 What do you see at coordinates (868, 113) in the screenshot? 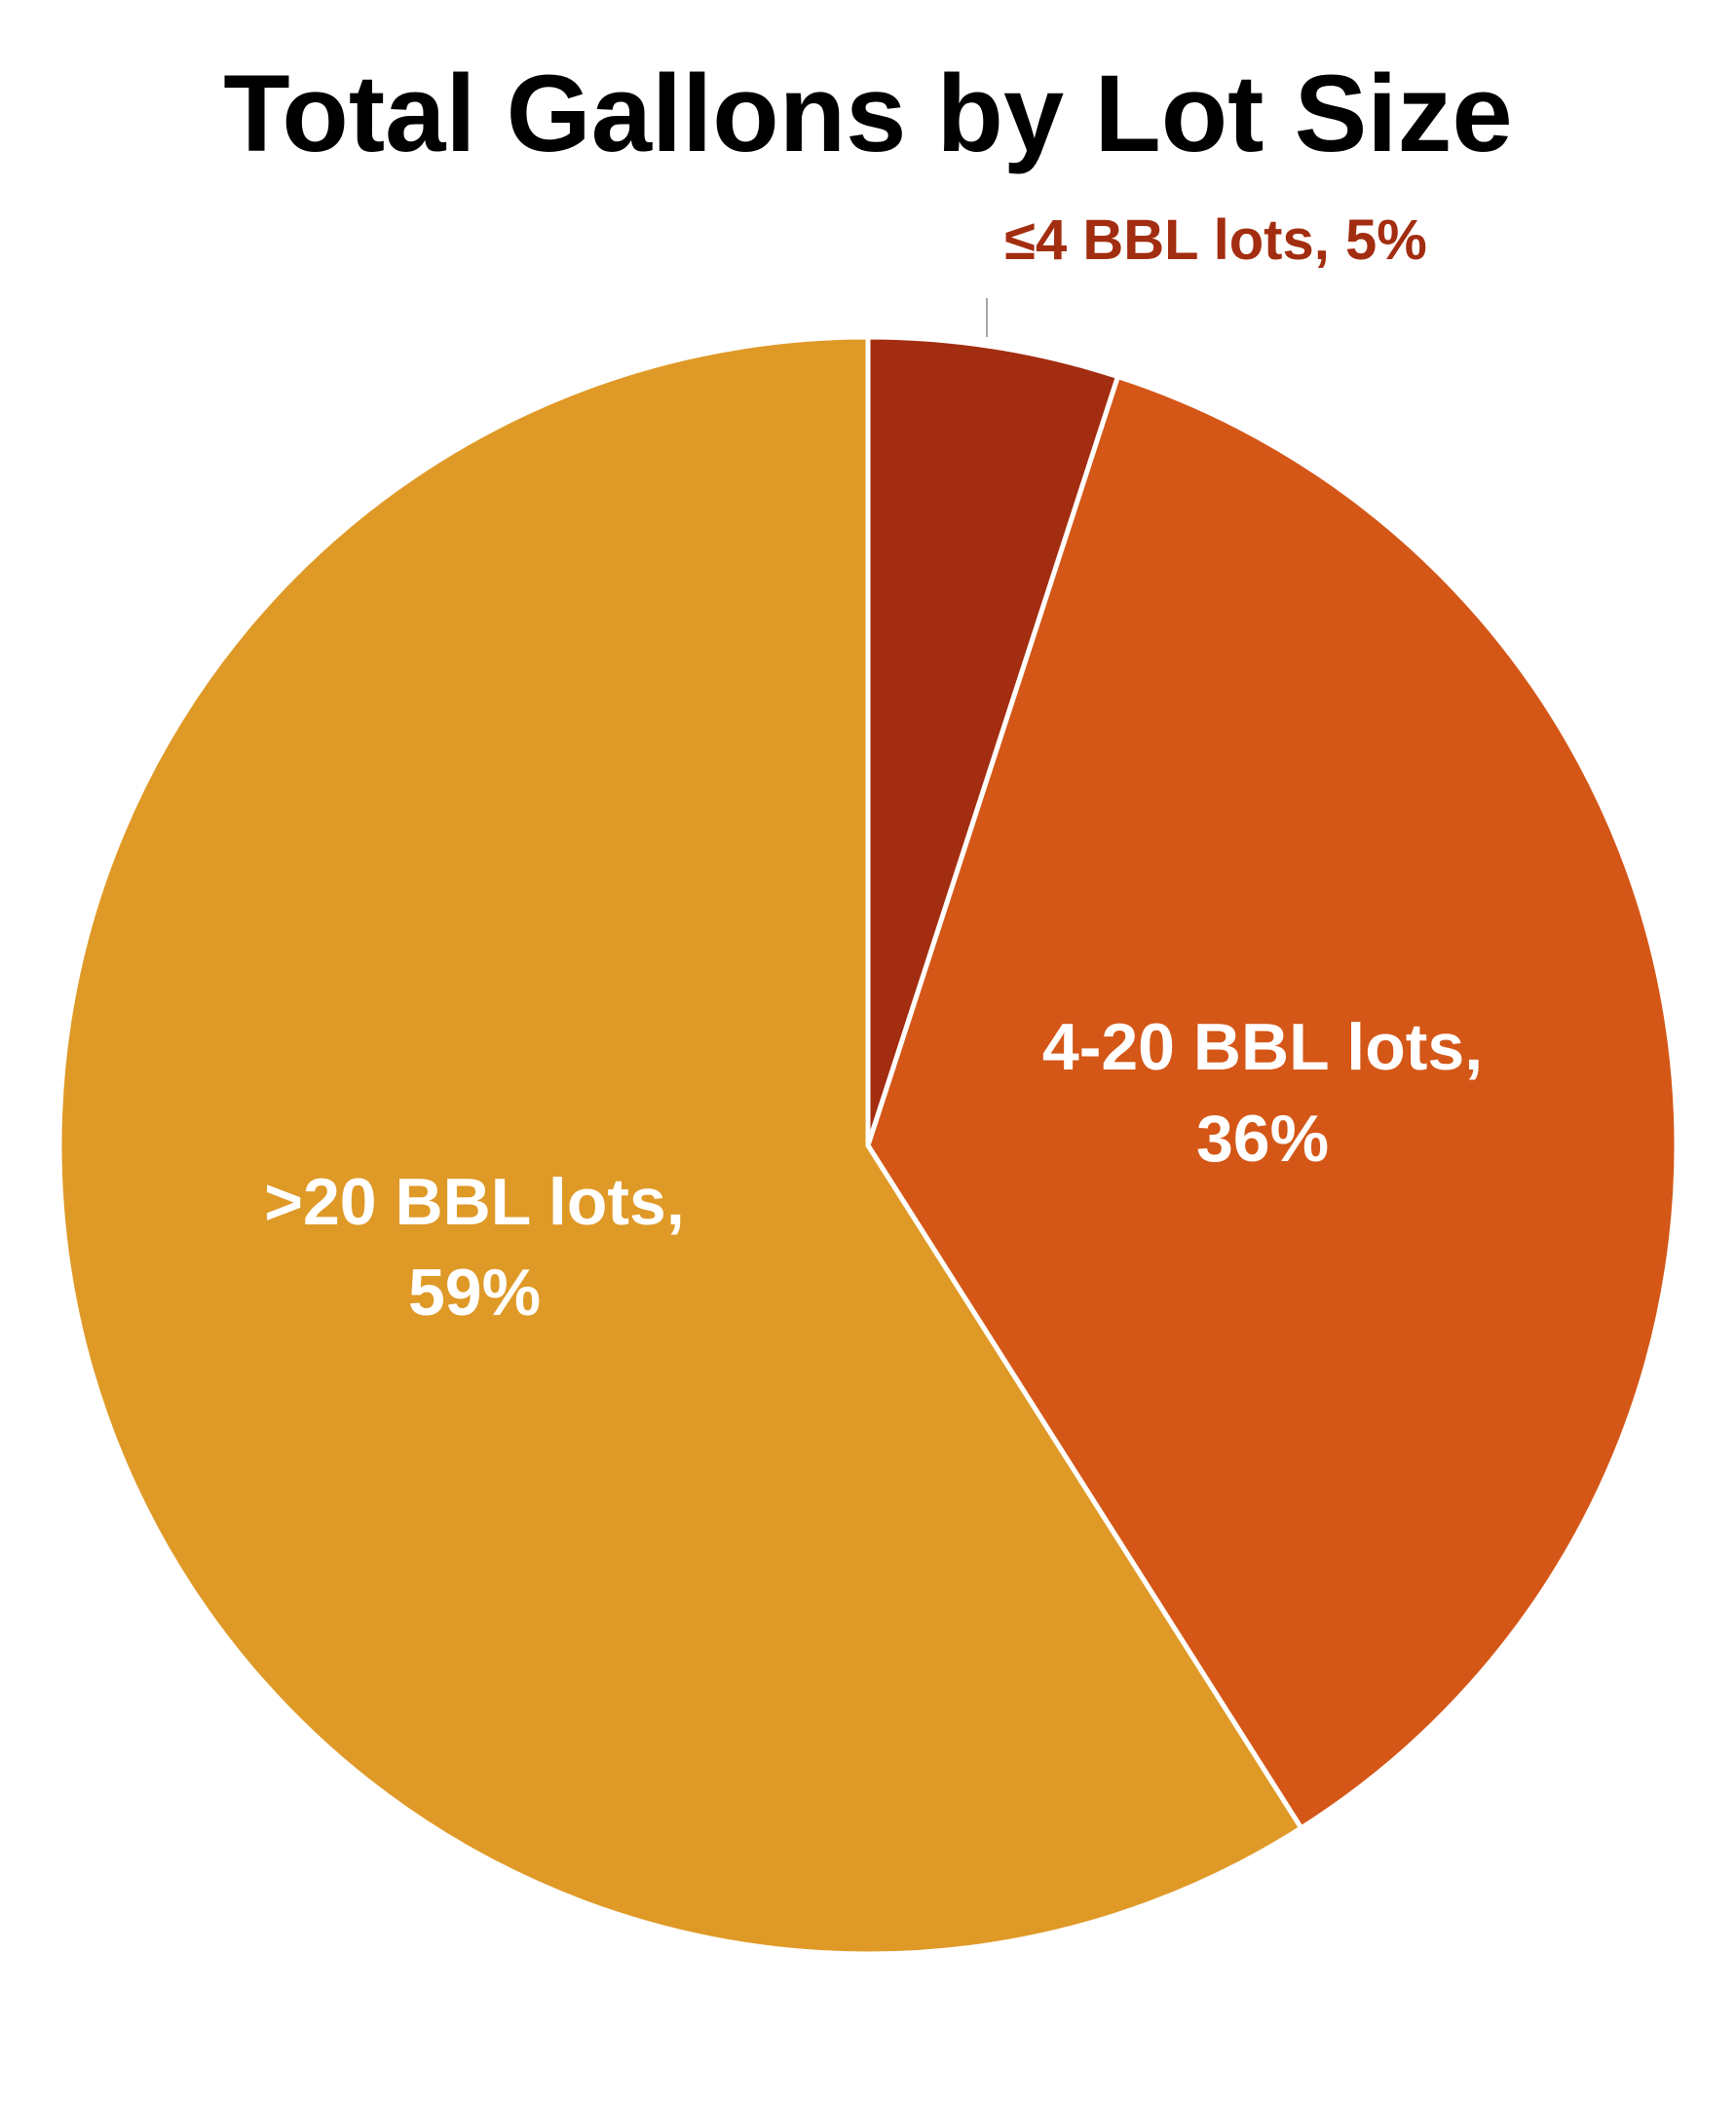
I see `chart-title: Total Gallons by Lot Size` at bounding box center [868, 113].